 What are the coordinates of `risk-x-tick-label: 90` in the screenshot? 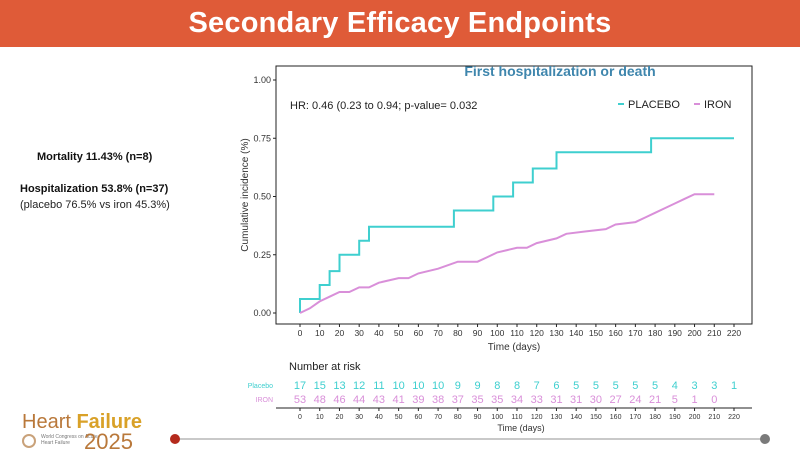 It's located at (478, 417).